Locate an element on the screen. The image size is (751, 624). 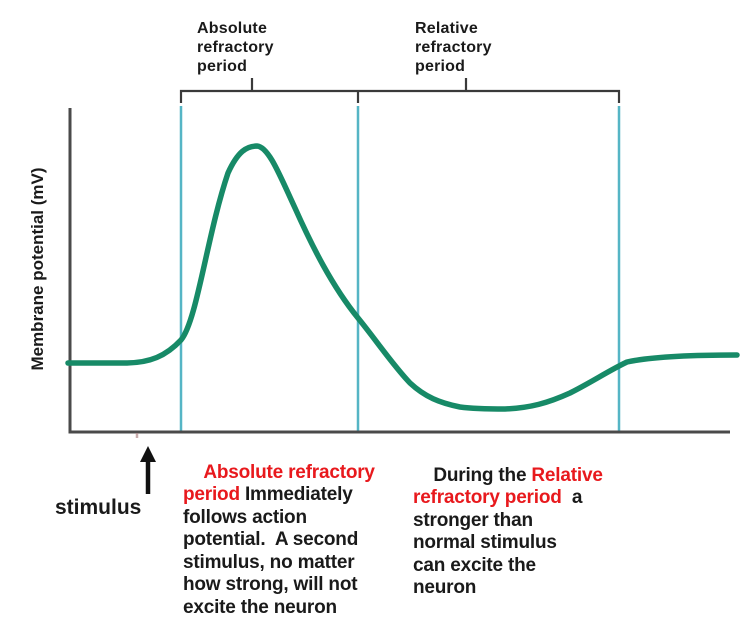
y-axis-label: Membrane potential (mV) is located at coordinates (37, 269).